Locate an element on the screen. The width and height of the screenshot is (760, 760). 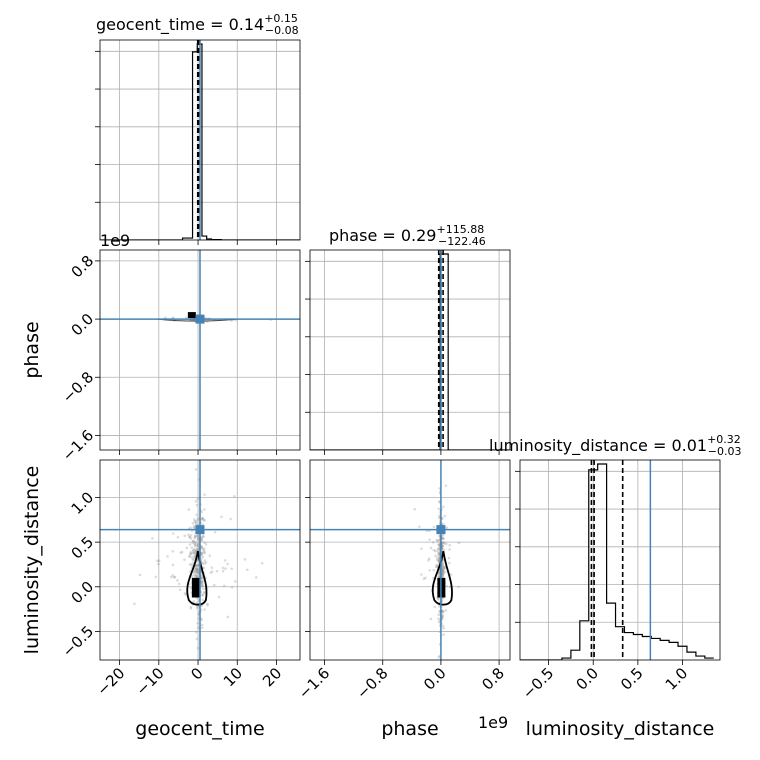
y-tick-label: −1.6 is located at coordinates (78, 445).